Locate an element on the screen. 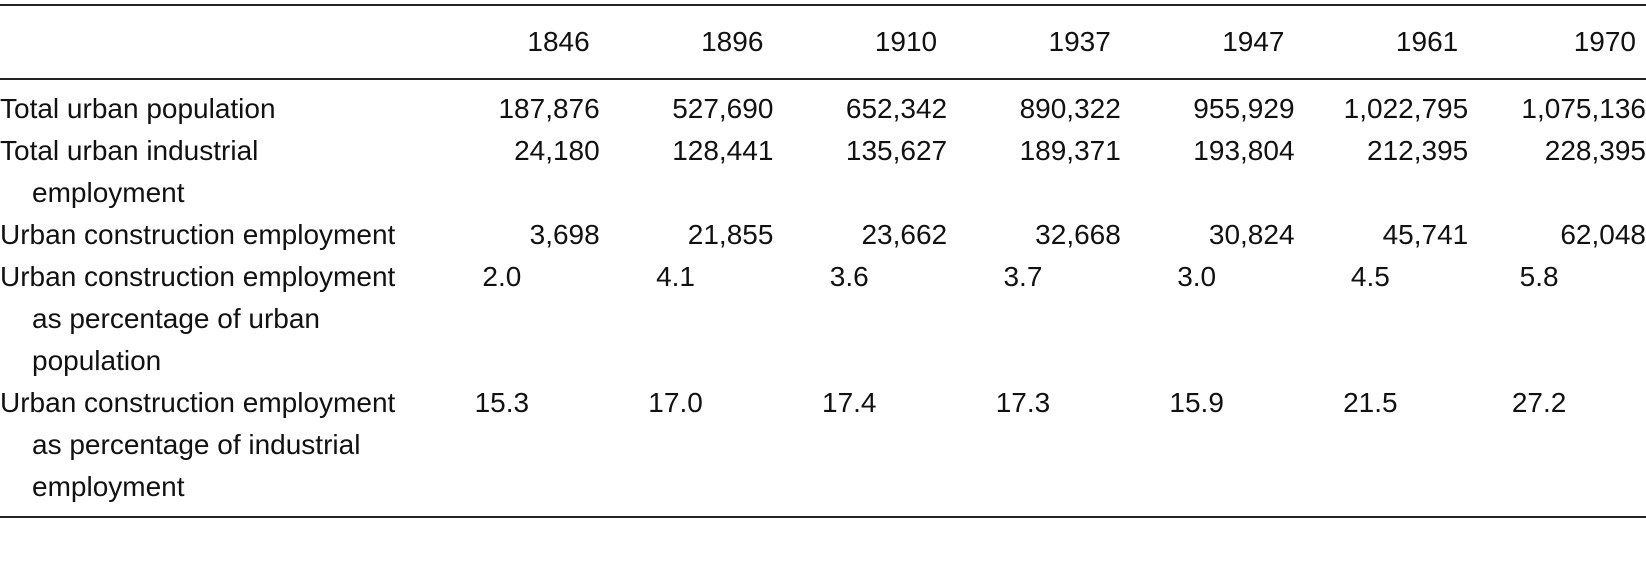 The width and height of the screenshot is (1646, 565). value-cell: 4.1 is located at coordinates (676, 276).